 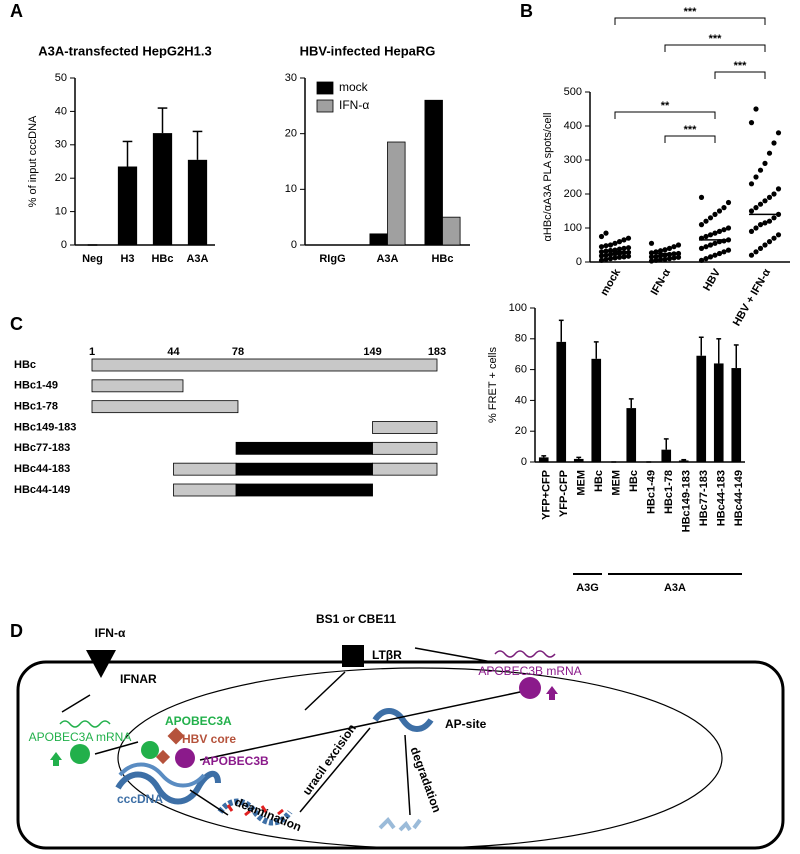 I want to click on cccdna-shape, so click(x=168, y=787).